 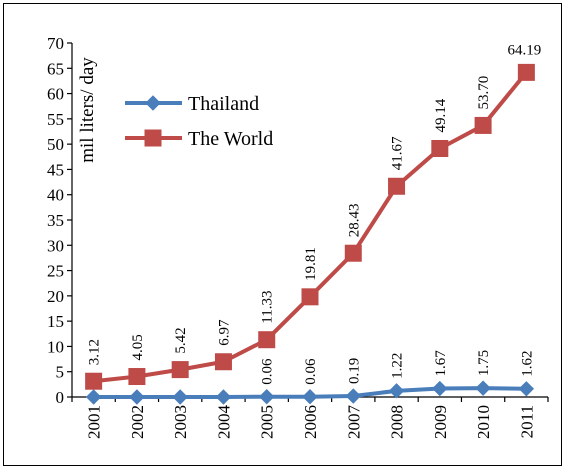 I want to click on data-label: 64.19, so click(x=524, y=50).